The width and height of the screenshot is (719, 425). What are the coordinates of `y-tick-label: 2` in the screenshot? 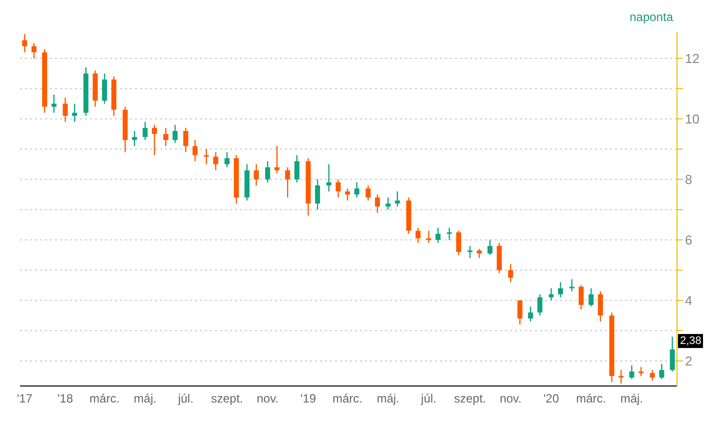 It's located at (688, 361).